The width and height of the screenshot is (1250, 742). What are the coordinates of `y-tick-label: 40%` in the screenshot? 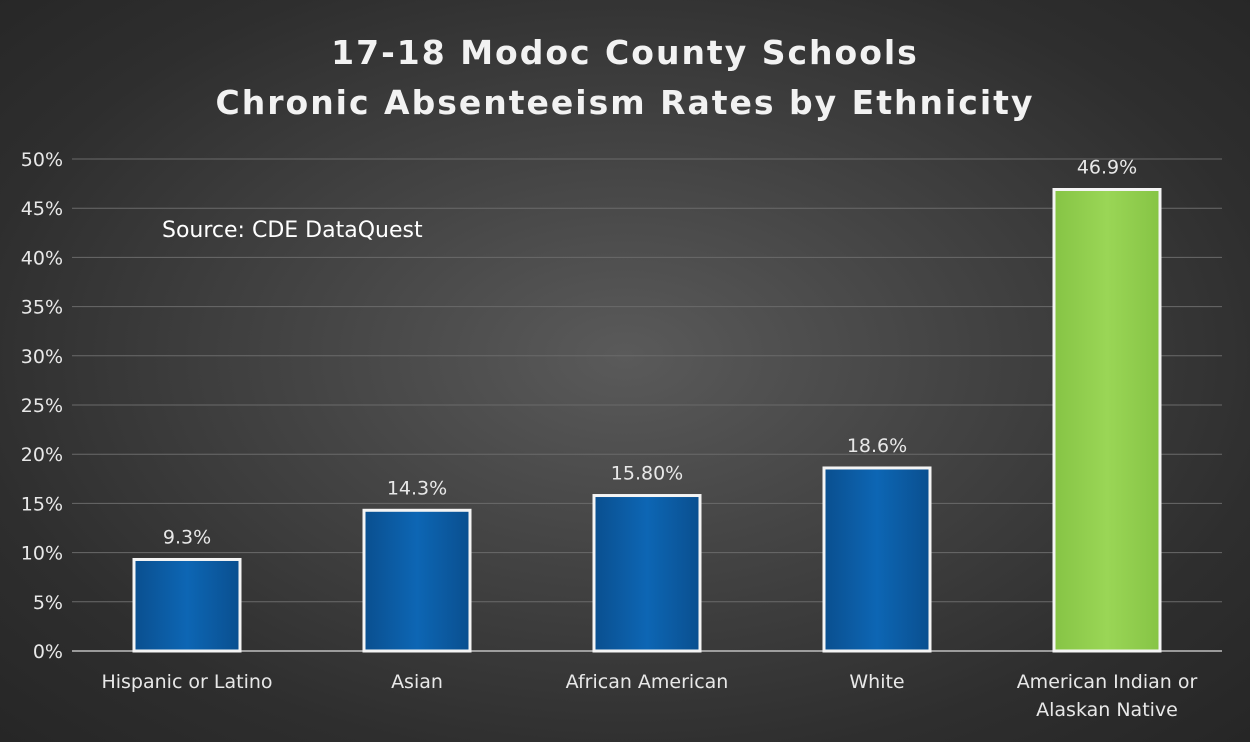 It's located at (42, 258).